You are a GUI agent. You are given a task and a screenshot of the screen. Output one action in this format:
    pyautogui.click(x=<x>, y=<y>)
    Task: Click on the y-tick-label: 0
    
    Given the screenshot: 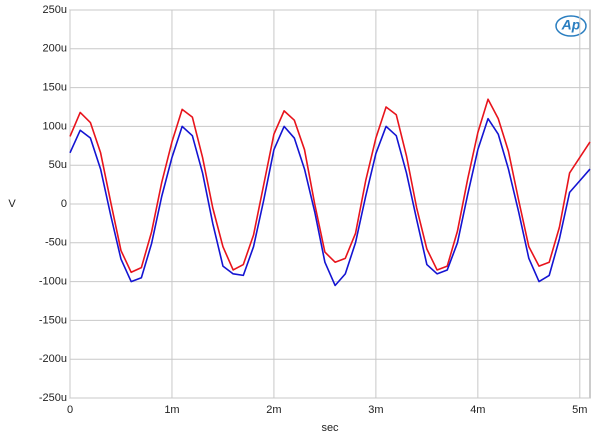 What is the action you would take?
    pyautogui.click(x=64, y=204)
    